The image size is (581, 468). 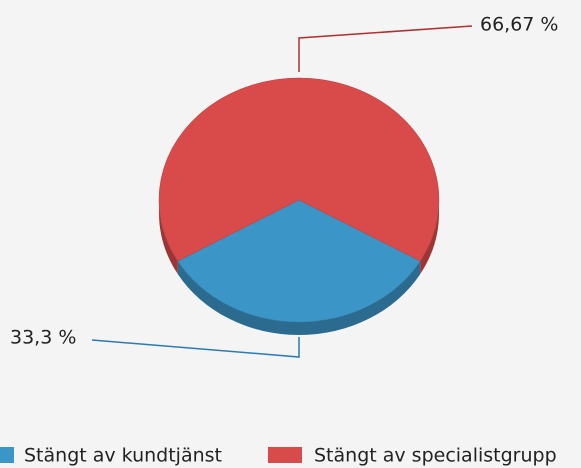 What do you see at coordinates (123, 456) in the screenshot?
I see `legend-label: Stängt av kundtjänst` at bounding box center [123, 456].